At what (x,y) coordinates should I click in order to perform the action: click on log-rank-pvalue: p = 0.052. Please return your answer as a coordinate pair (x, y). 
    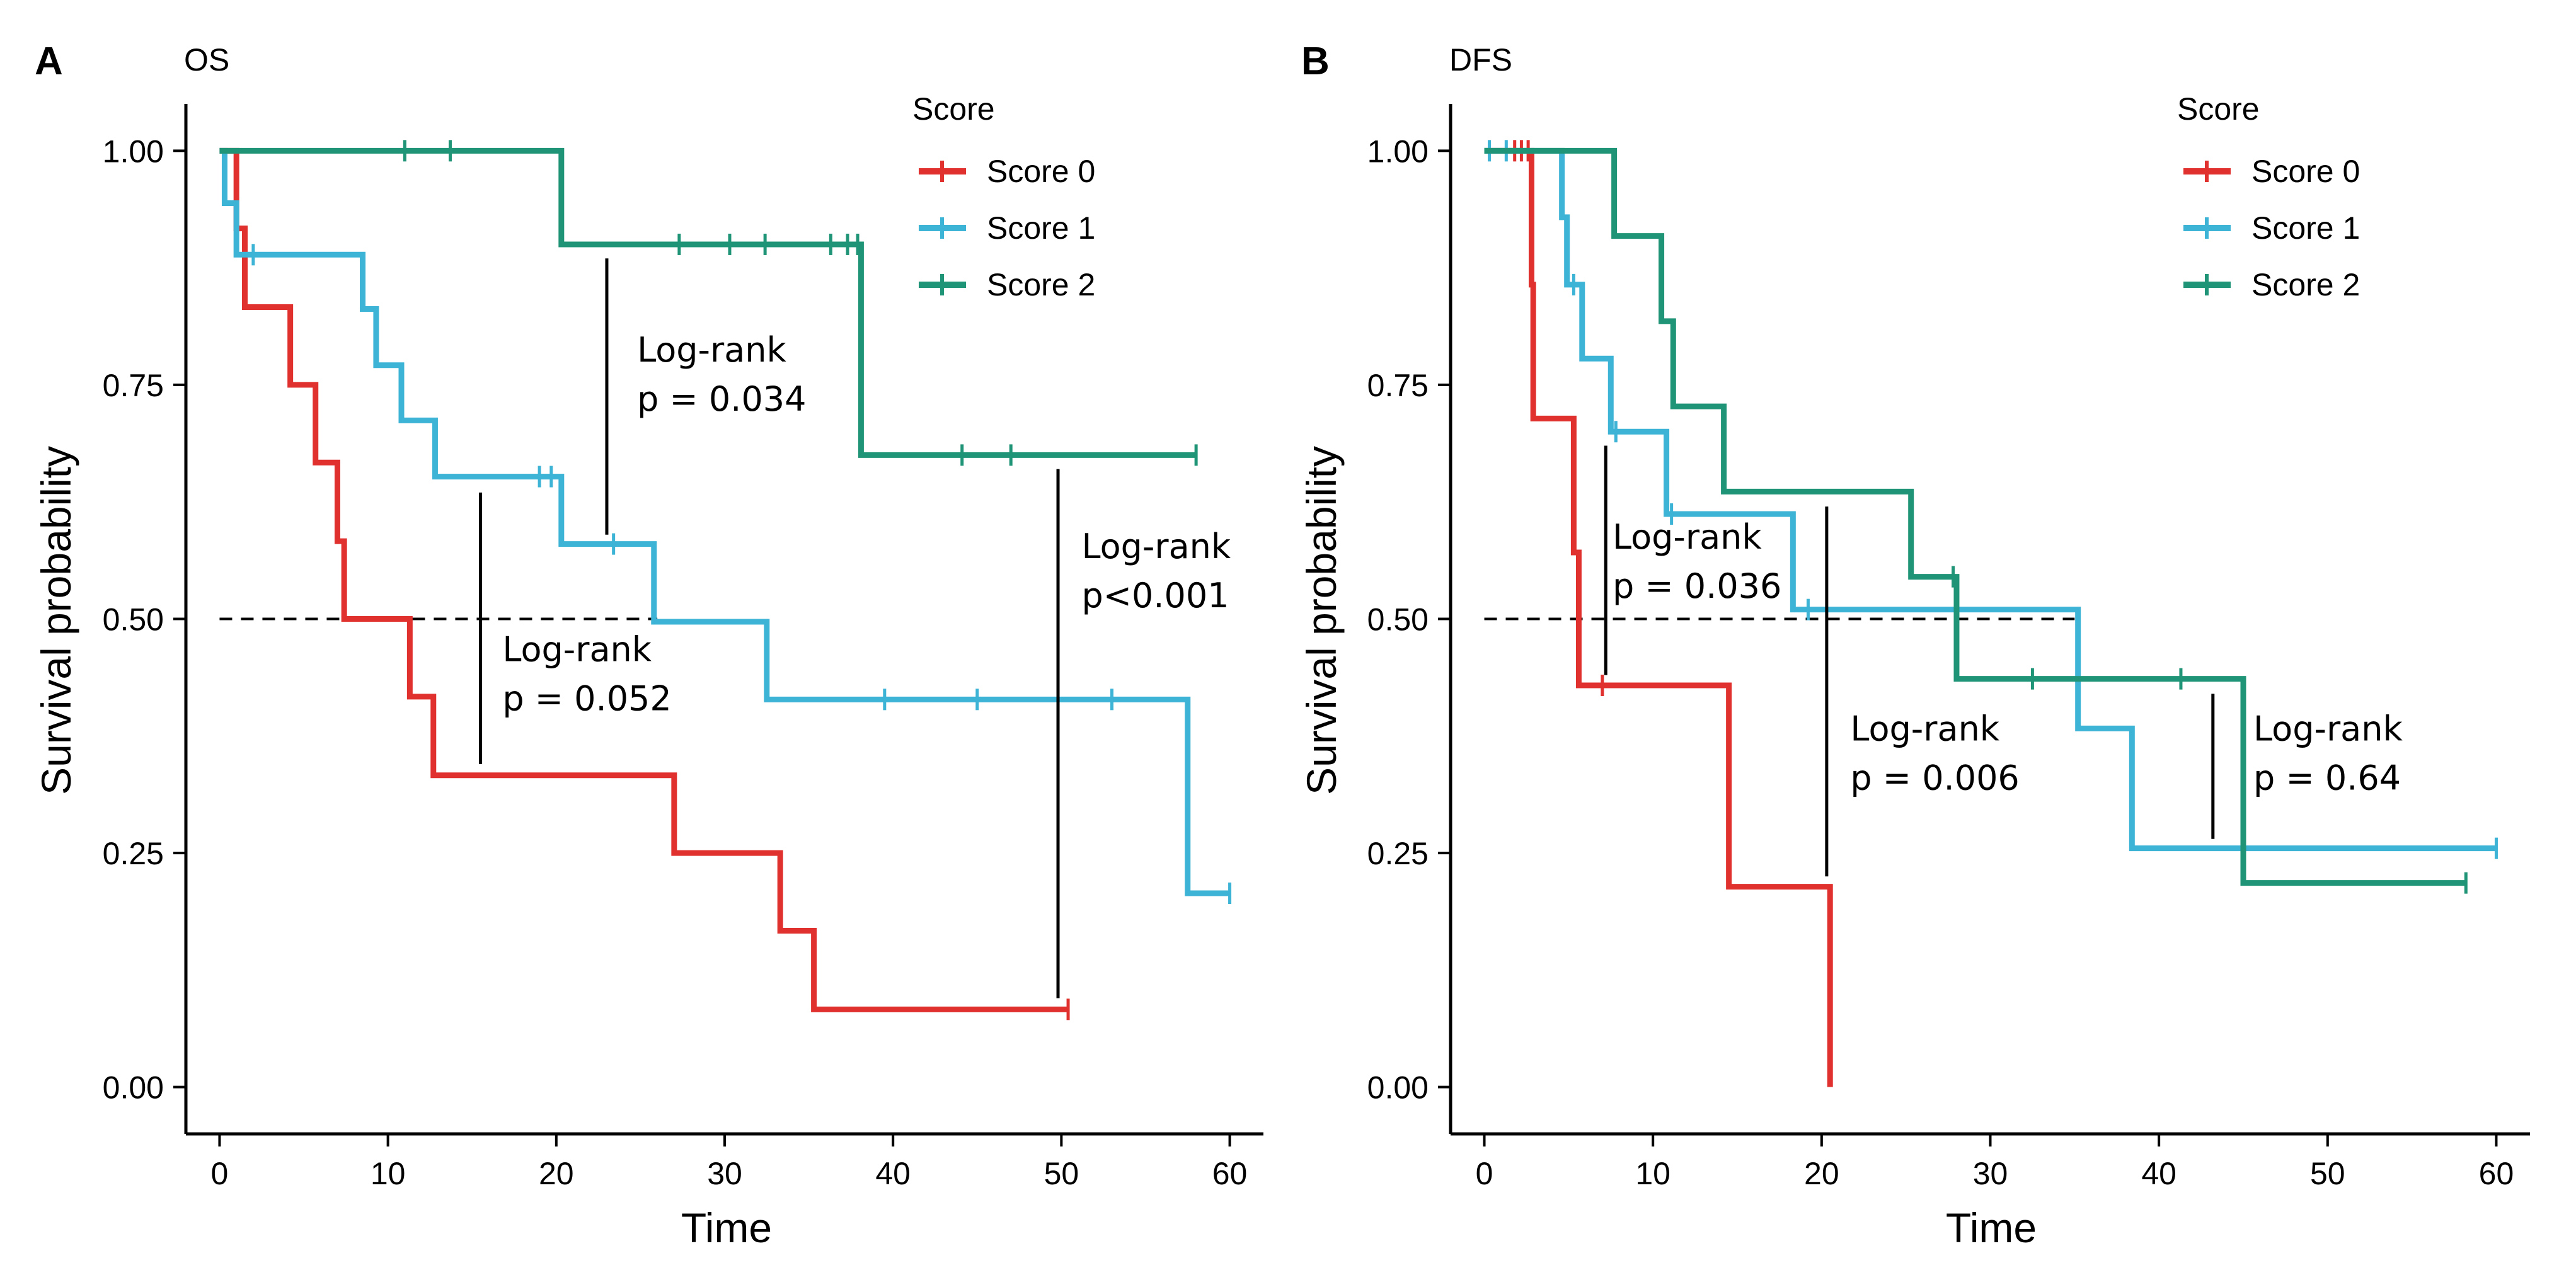
    Looking at the image, I should click on (586, 698).